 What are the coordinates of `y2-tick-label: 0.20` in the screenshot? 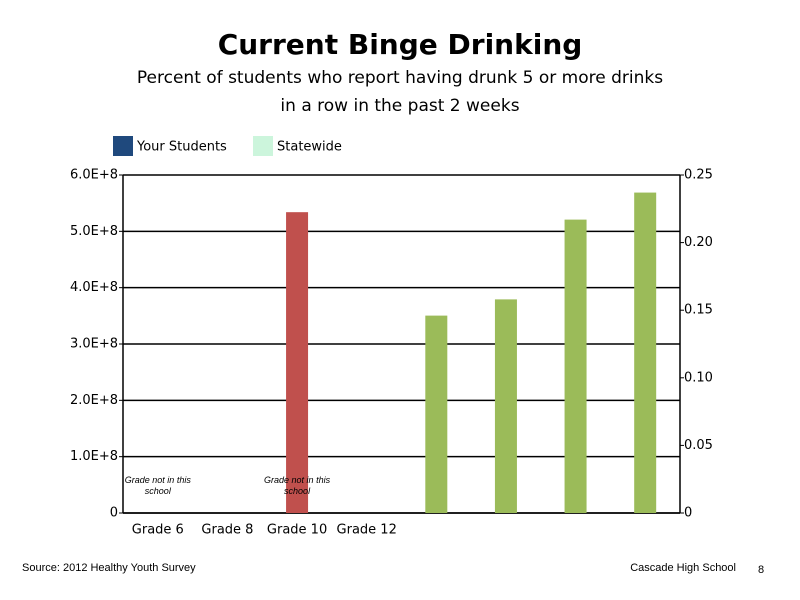 It's located at (698, 242).